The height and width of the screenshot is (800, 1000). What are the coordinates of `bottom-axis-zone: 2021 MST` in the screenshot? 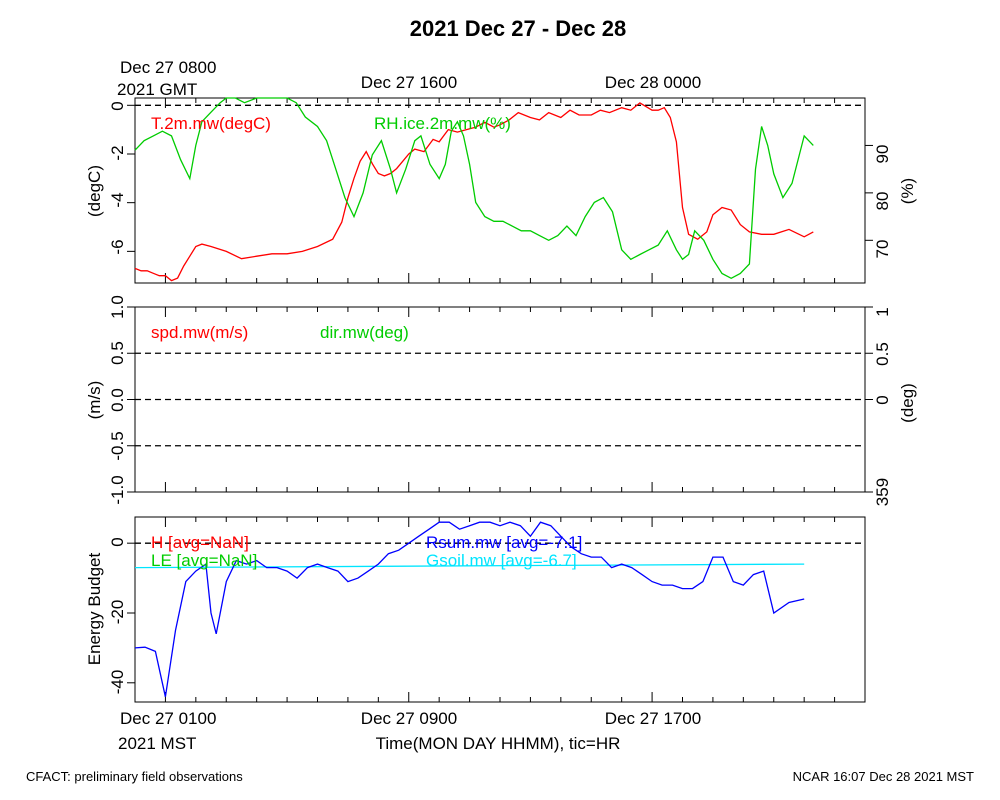 It's located at (157, 743).